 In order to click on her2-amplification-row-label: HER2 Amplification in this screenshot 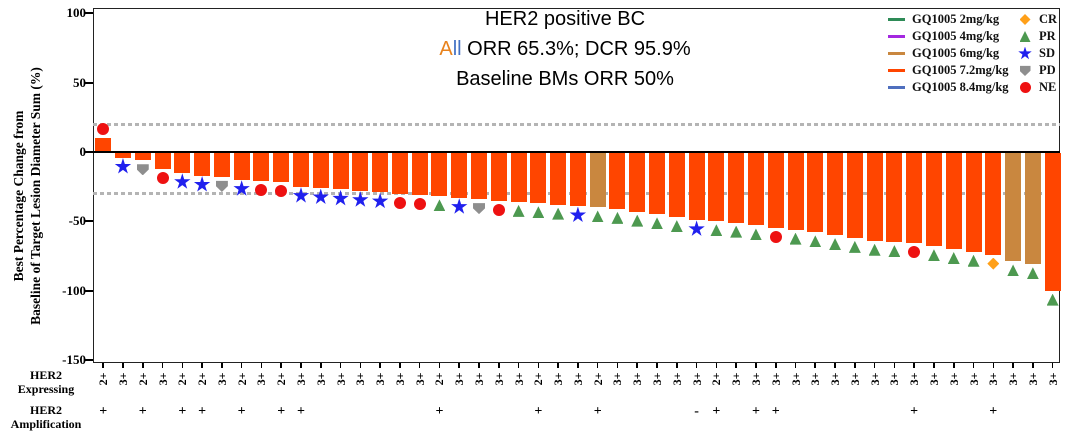, I will do `click(46, 417)`.